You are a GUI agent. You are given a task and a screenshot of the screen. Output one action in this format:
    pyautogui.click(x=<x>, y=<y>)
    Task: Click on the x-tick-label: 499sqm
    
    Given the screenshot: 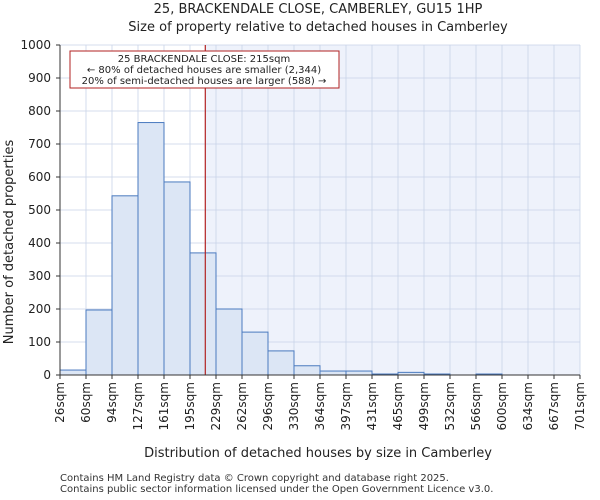 What is the action you would take?
    pyautogui.click(x=424, y=406)
    